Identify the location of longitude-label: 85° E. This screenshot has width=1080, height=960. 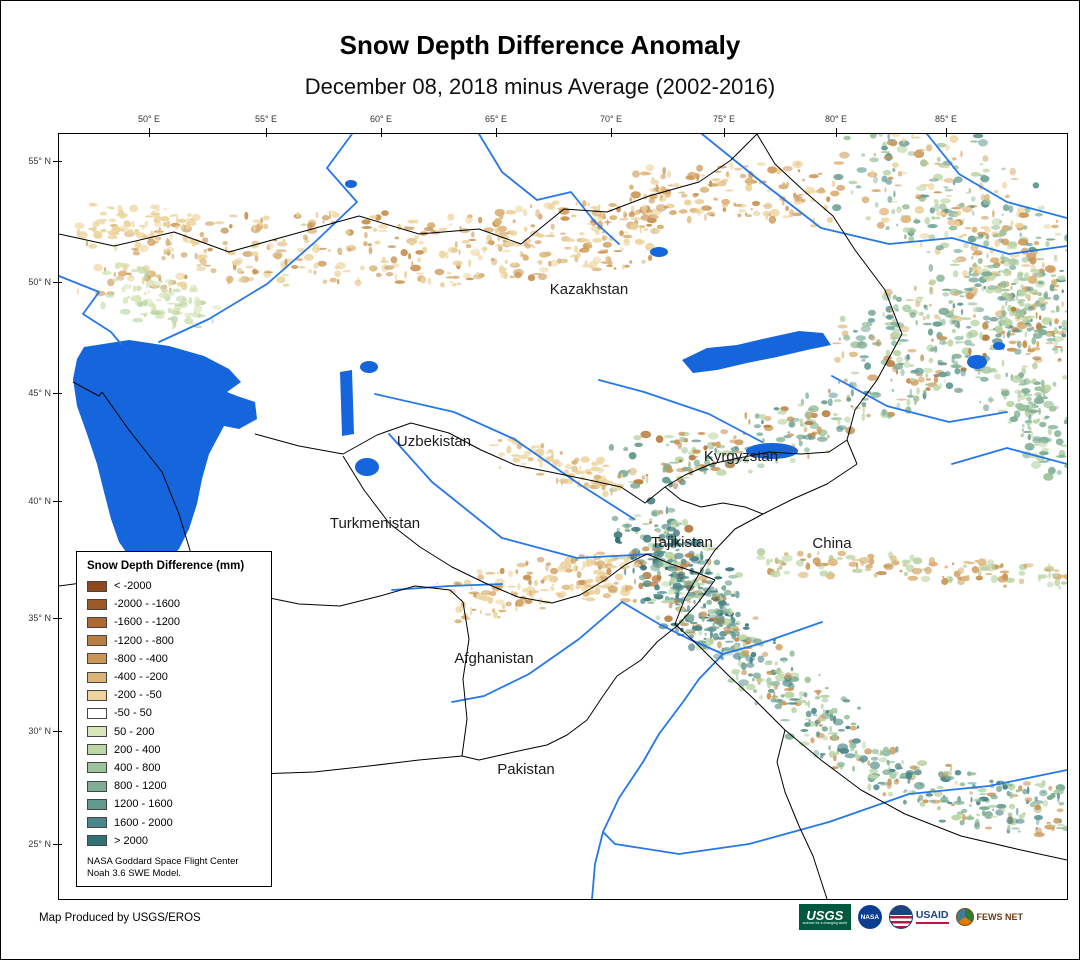
(946, 119).